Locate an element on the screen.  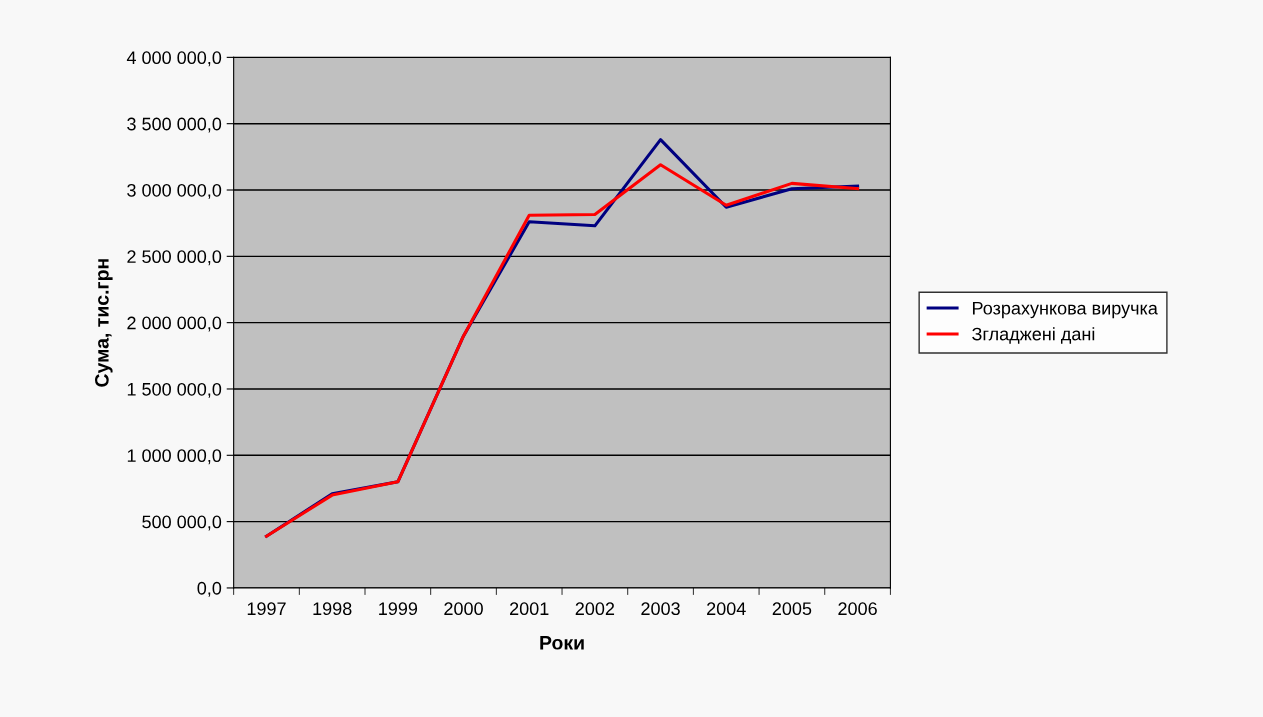
y-tick-label: 2 000 000,0 is located at coordinates (174, 324).